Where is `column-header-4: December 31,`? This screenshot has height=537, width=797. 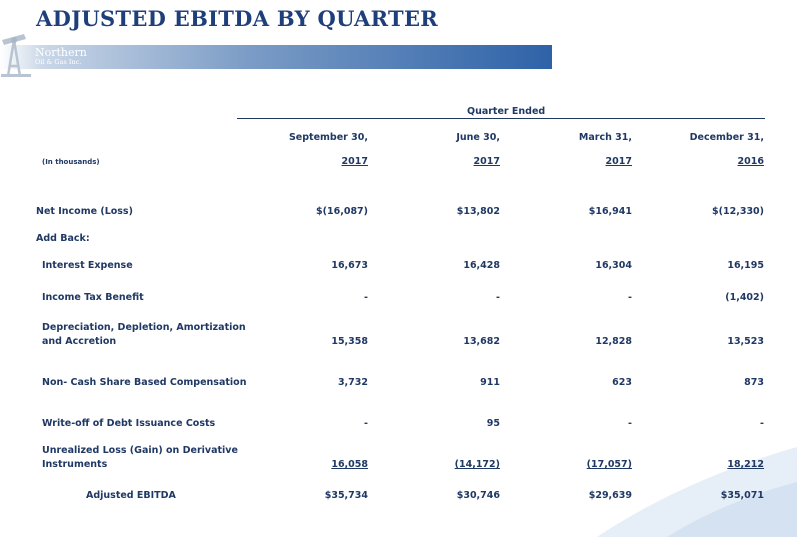
column-header-4: December 31, is located at coordinates (726, 137).